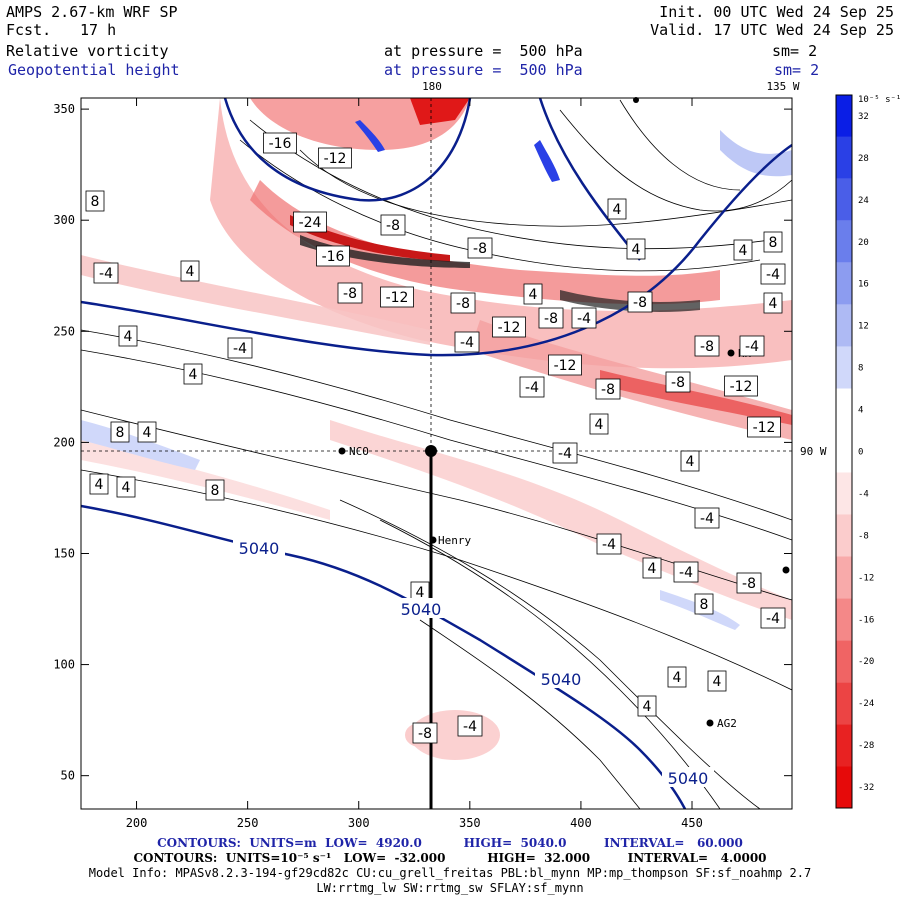 The width and height of the screenshot is (900, 900). Describe the element at coordinates (29, 30) in the screenshot. I see `forecast-label: Fcst.` at that location.